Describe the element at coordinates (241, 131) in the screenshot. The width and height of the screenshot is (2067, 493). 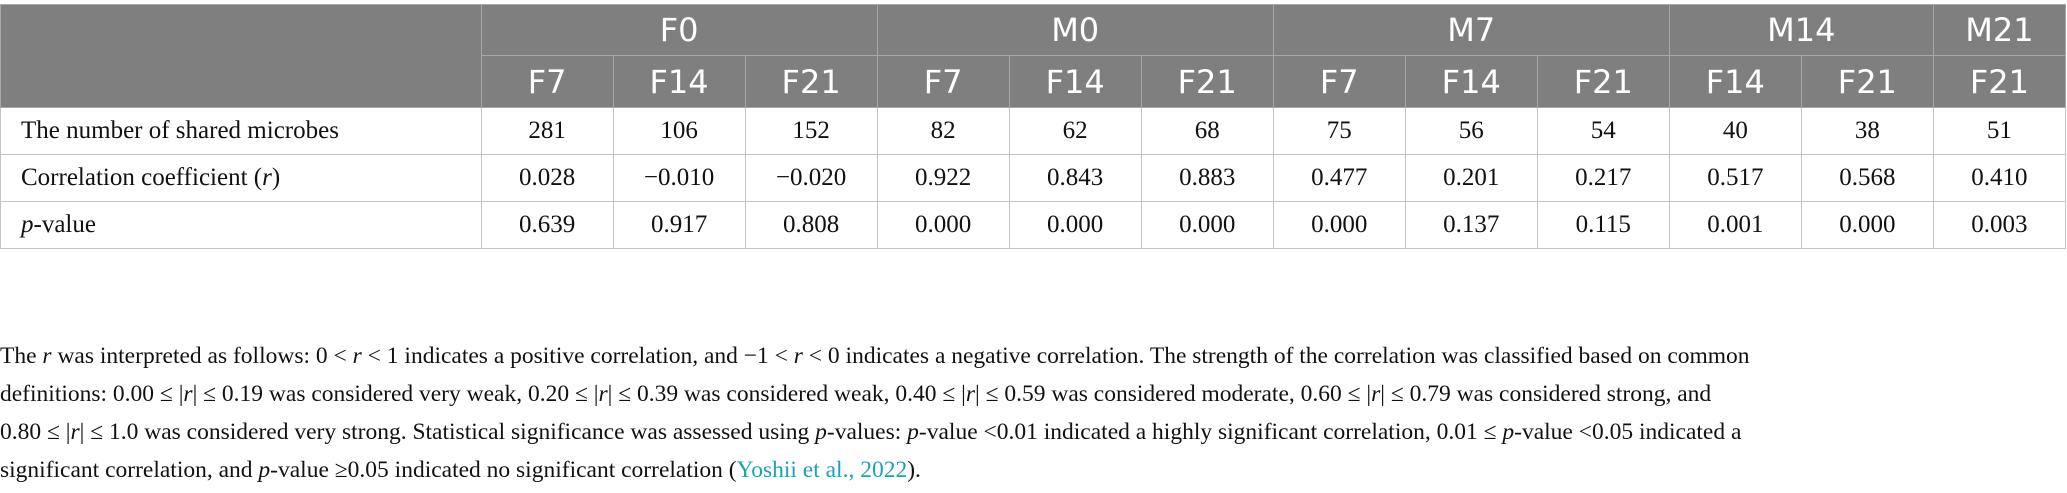
I see `row-label: The number of shared microbes` at that location.